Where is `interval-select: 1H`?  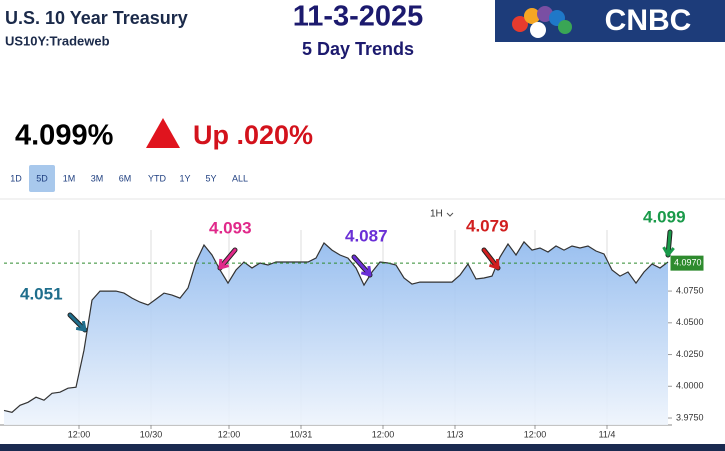 interval-select: 1H is located at coordinates (436, 214).